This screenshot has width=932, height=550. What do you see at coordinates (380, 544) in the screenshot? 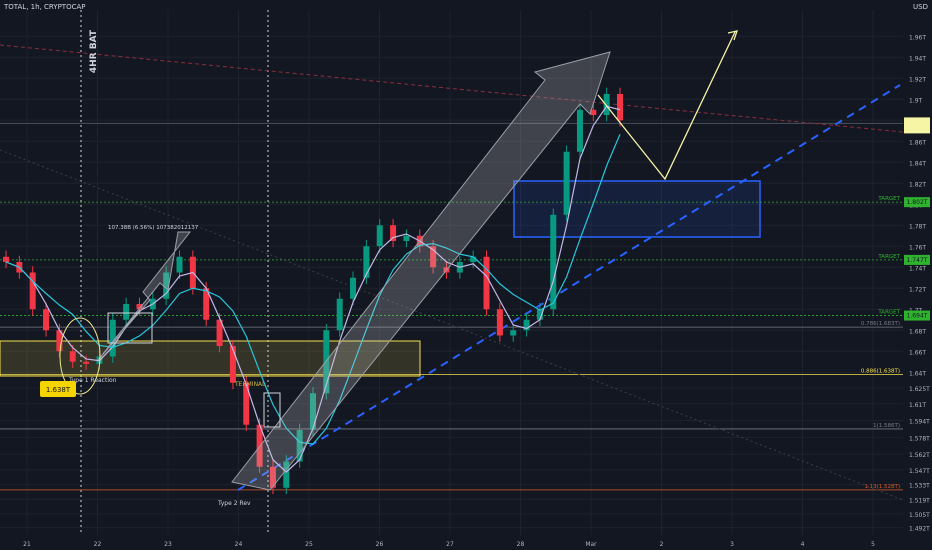
I see `time-tick-label: 26` at bounding box center [380, 544].